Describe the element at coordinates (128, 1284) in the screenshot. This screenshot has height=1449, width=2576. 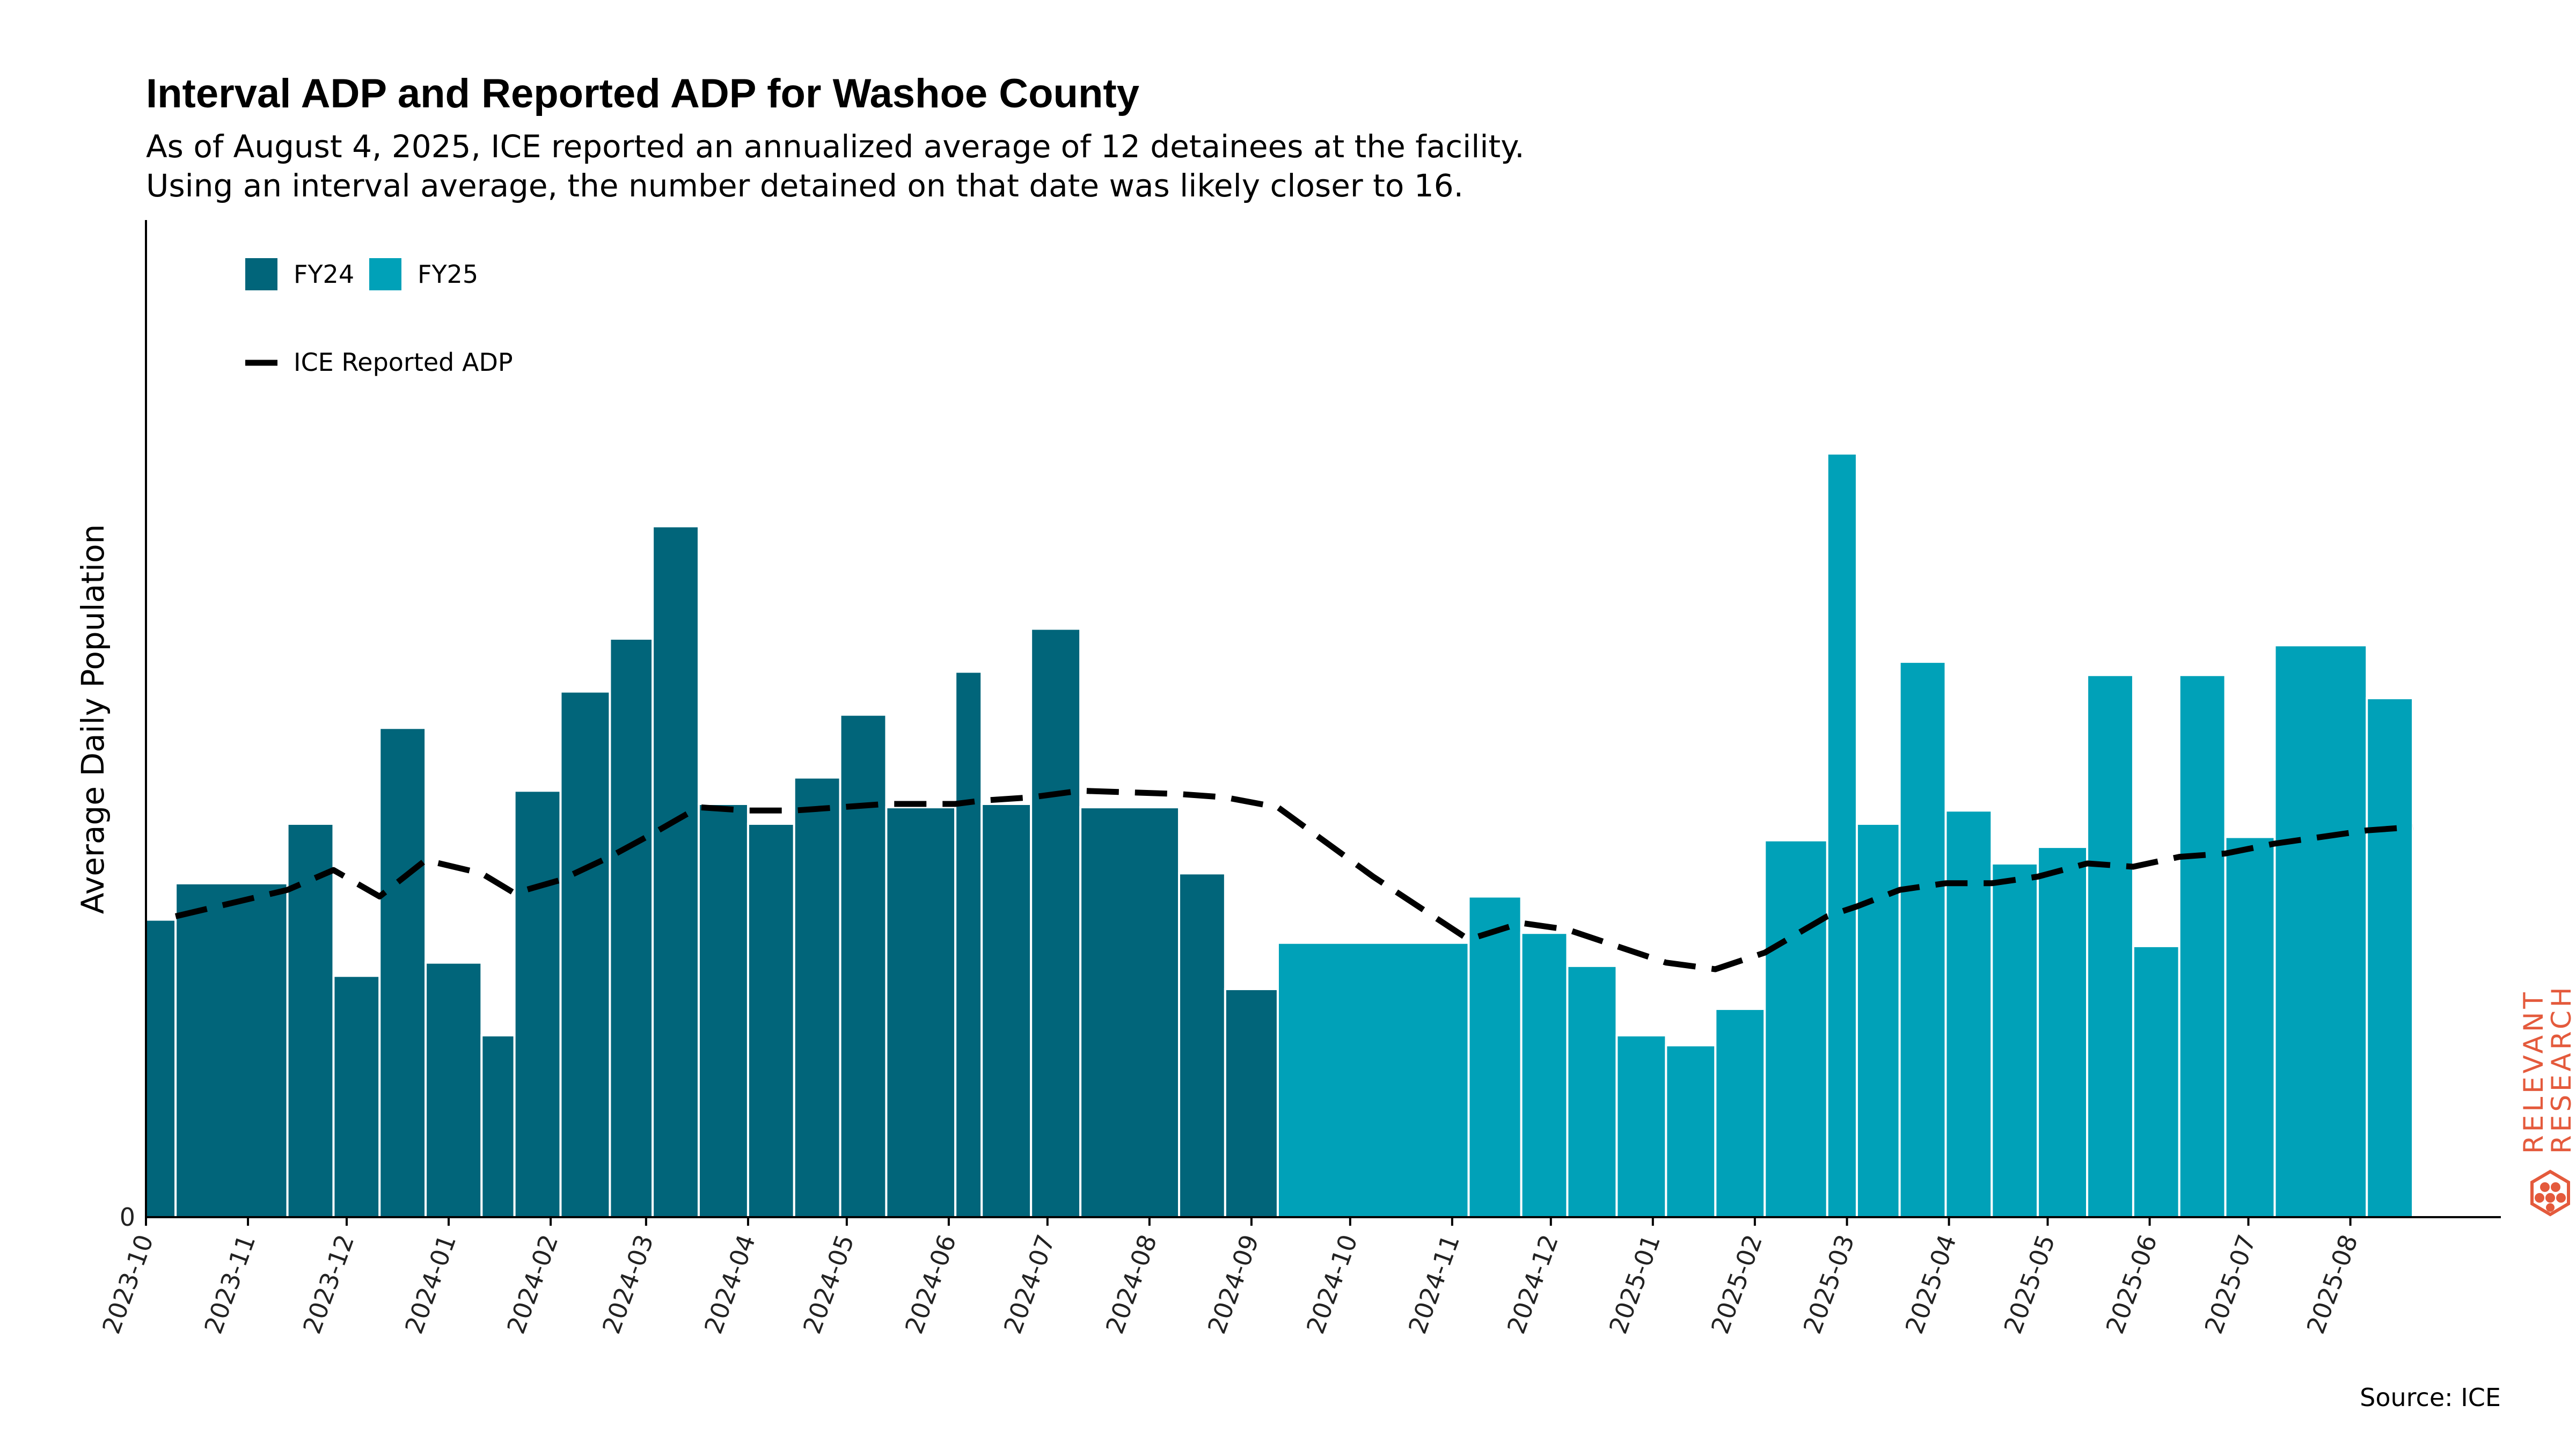
I see `x-tick-label-2023-10: 2023-10` at that location.